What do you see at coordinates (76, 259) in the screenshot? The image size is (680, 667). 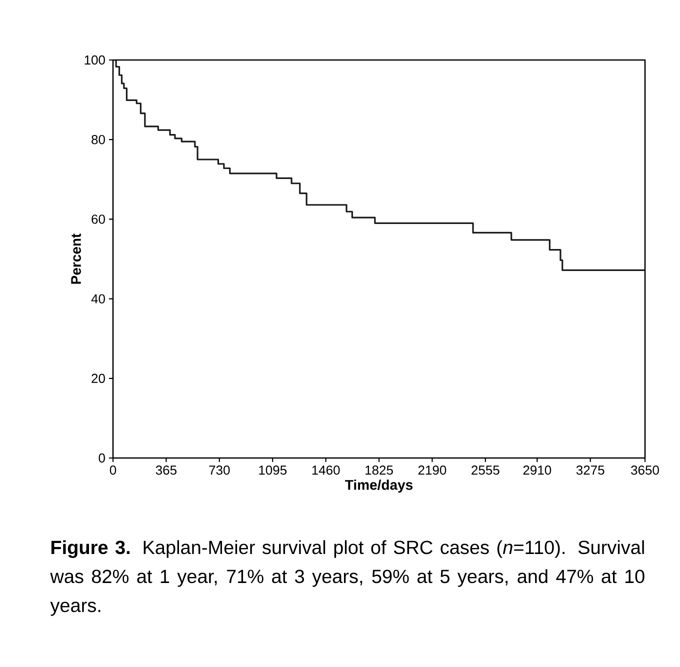 I see `y-axis-title: Percent` at bounding box center [76, 259].